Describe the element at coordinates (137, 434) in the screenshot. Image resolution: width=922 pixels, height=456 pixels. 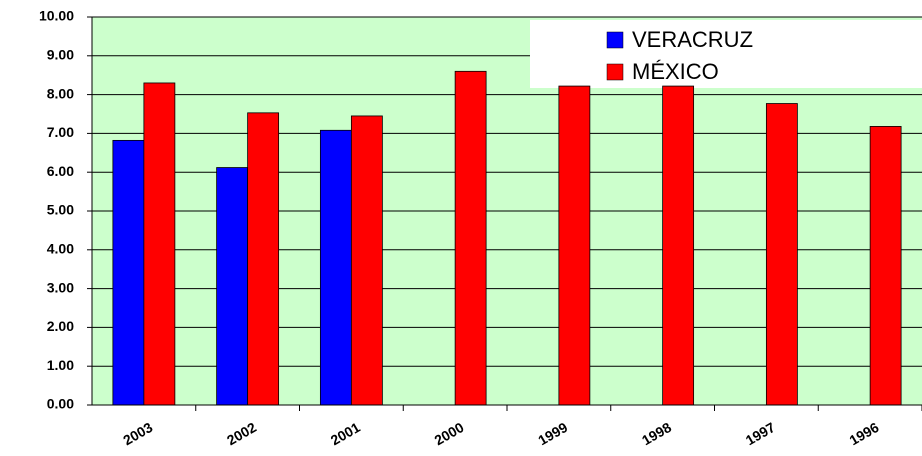
I see `x-tick-label: 2003` at that location.